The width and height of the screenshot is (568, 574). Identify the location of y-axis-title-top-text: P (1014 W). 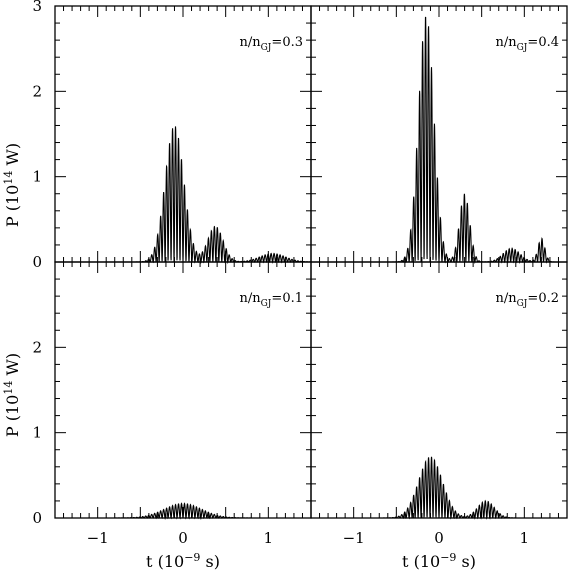
(12, 185).